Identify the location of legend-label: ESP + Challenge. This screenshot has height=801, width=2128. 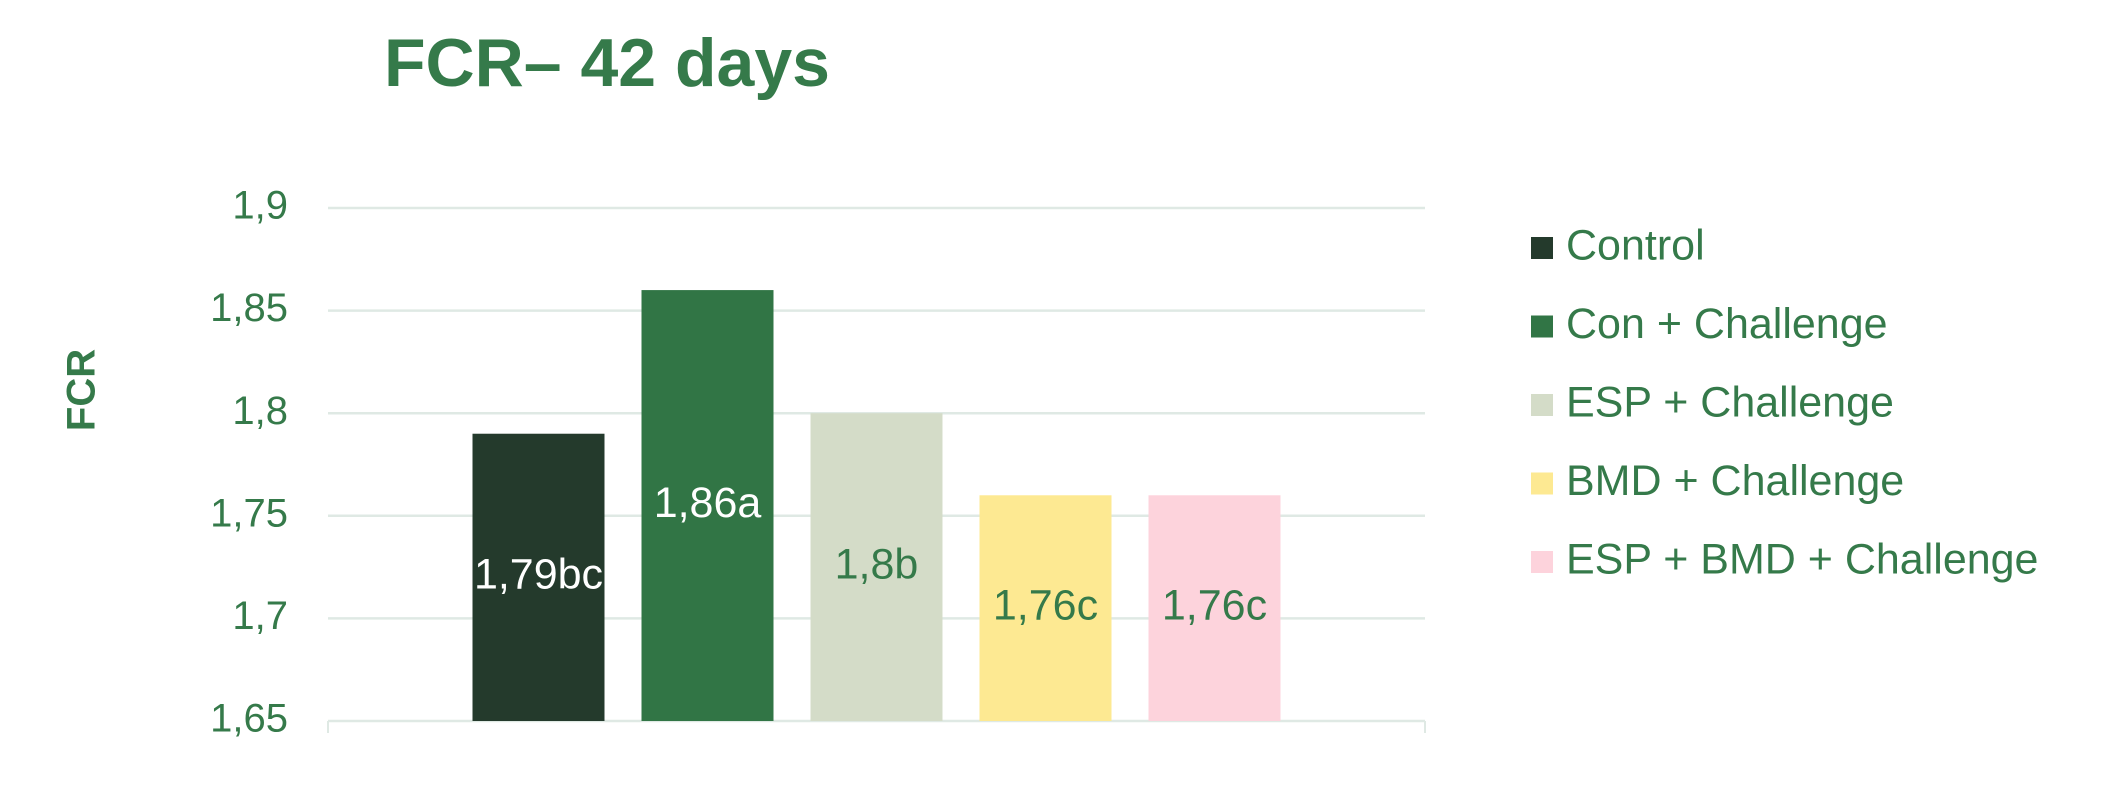
(1730, 402).